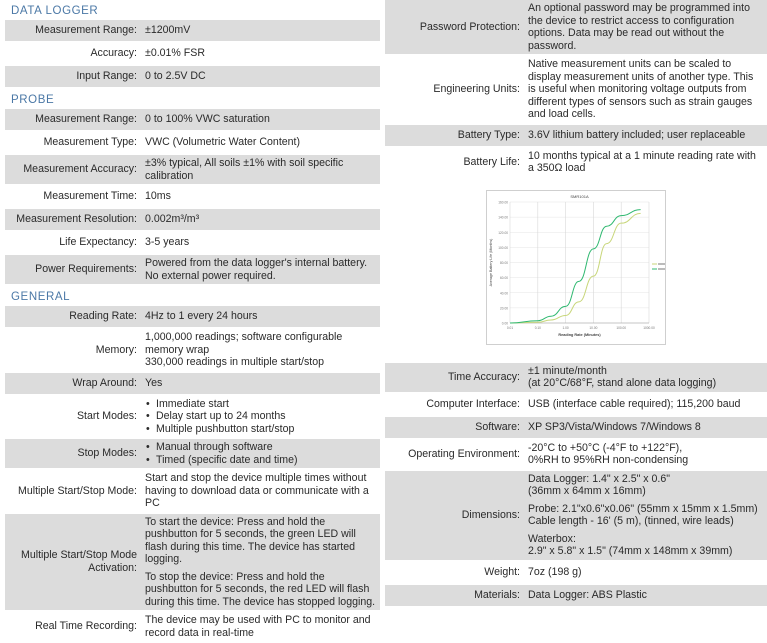 Image resolution: width=767 pixels, height=643 pixels. Describe the element at coordinates (647, 572) in the screenshot. I see `spec-value: 7oz (198 g)` at that location.